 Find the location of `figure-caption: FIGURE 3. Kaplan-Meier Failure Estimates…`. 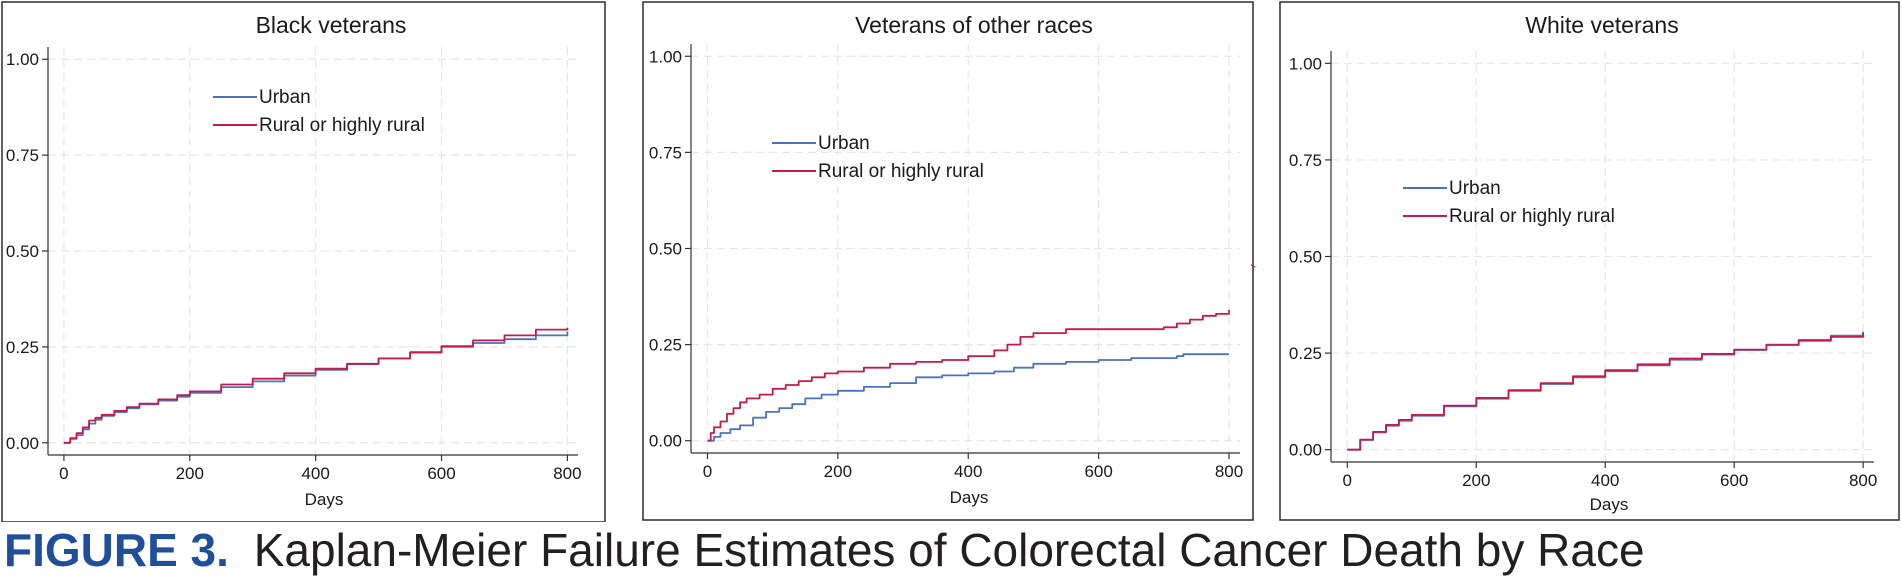

figure-caption: FIGURE 3. Kaplan-Meier Failure Estimates… is located at coordinates (824, 550).